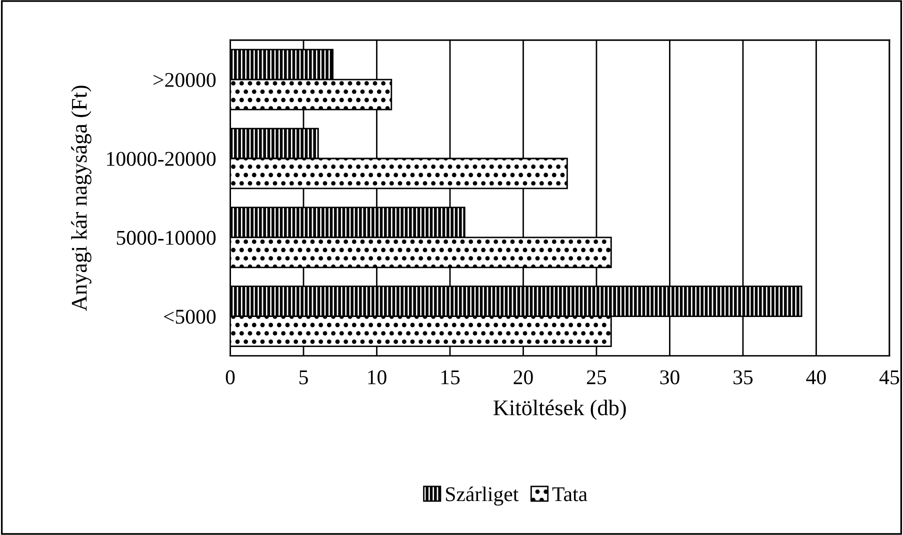 This screenshot has height=535, width=903. What do you see at coordinates (81, 198) in the screenshot?
I see `y-axis-title: Anyagi kár nagysága (Ft)` at bounding box center [81, 198].